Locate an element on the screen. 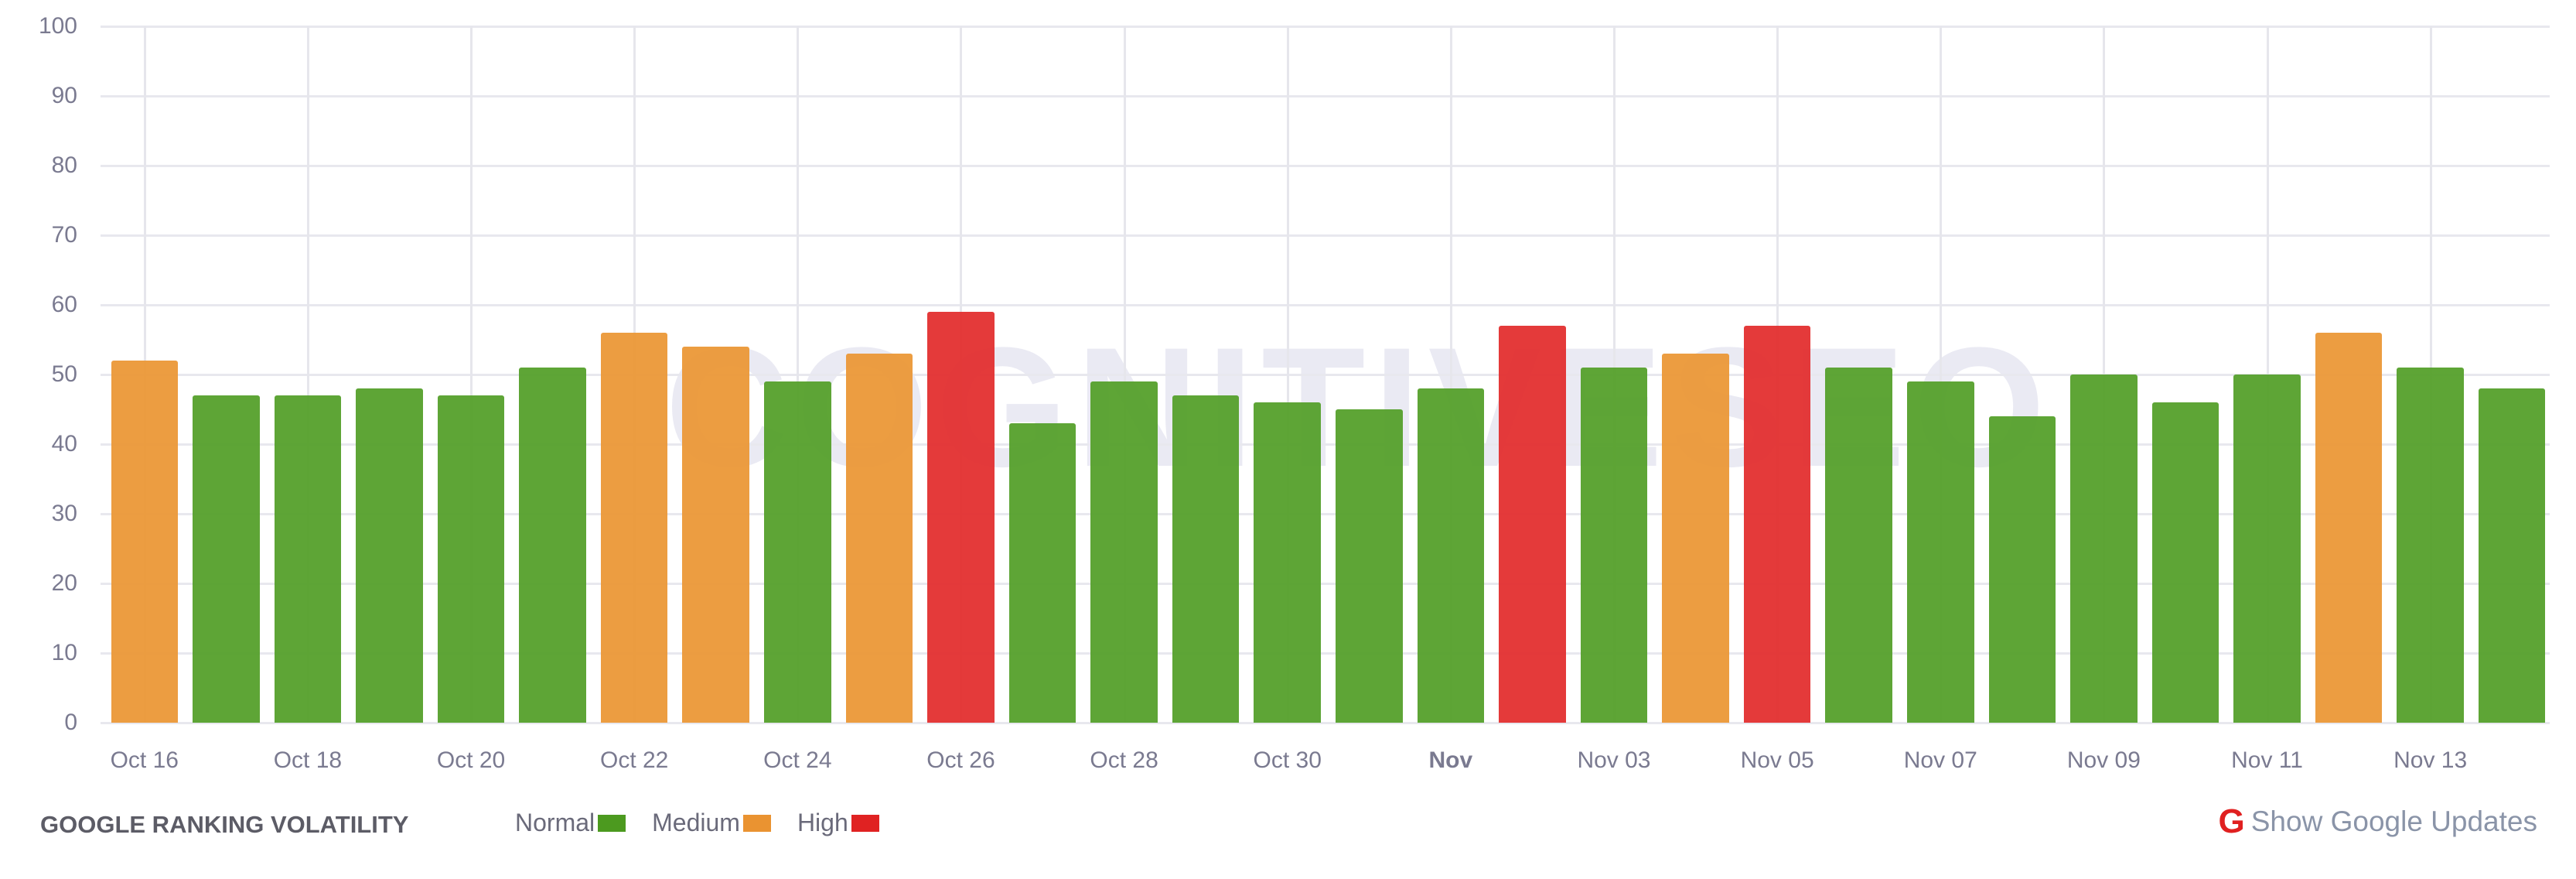 The width and height of the screenshot is (2576, 879). x-tick-label: Nov 13 is located at coordinates (2430, 760).